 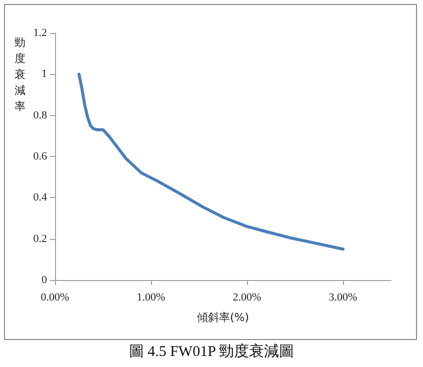 I want to click on y-tick-label: 0, so click(x=45, y=280).